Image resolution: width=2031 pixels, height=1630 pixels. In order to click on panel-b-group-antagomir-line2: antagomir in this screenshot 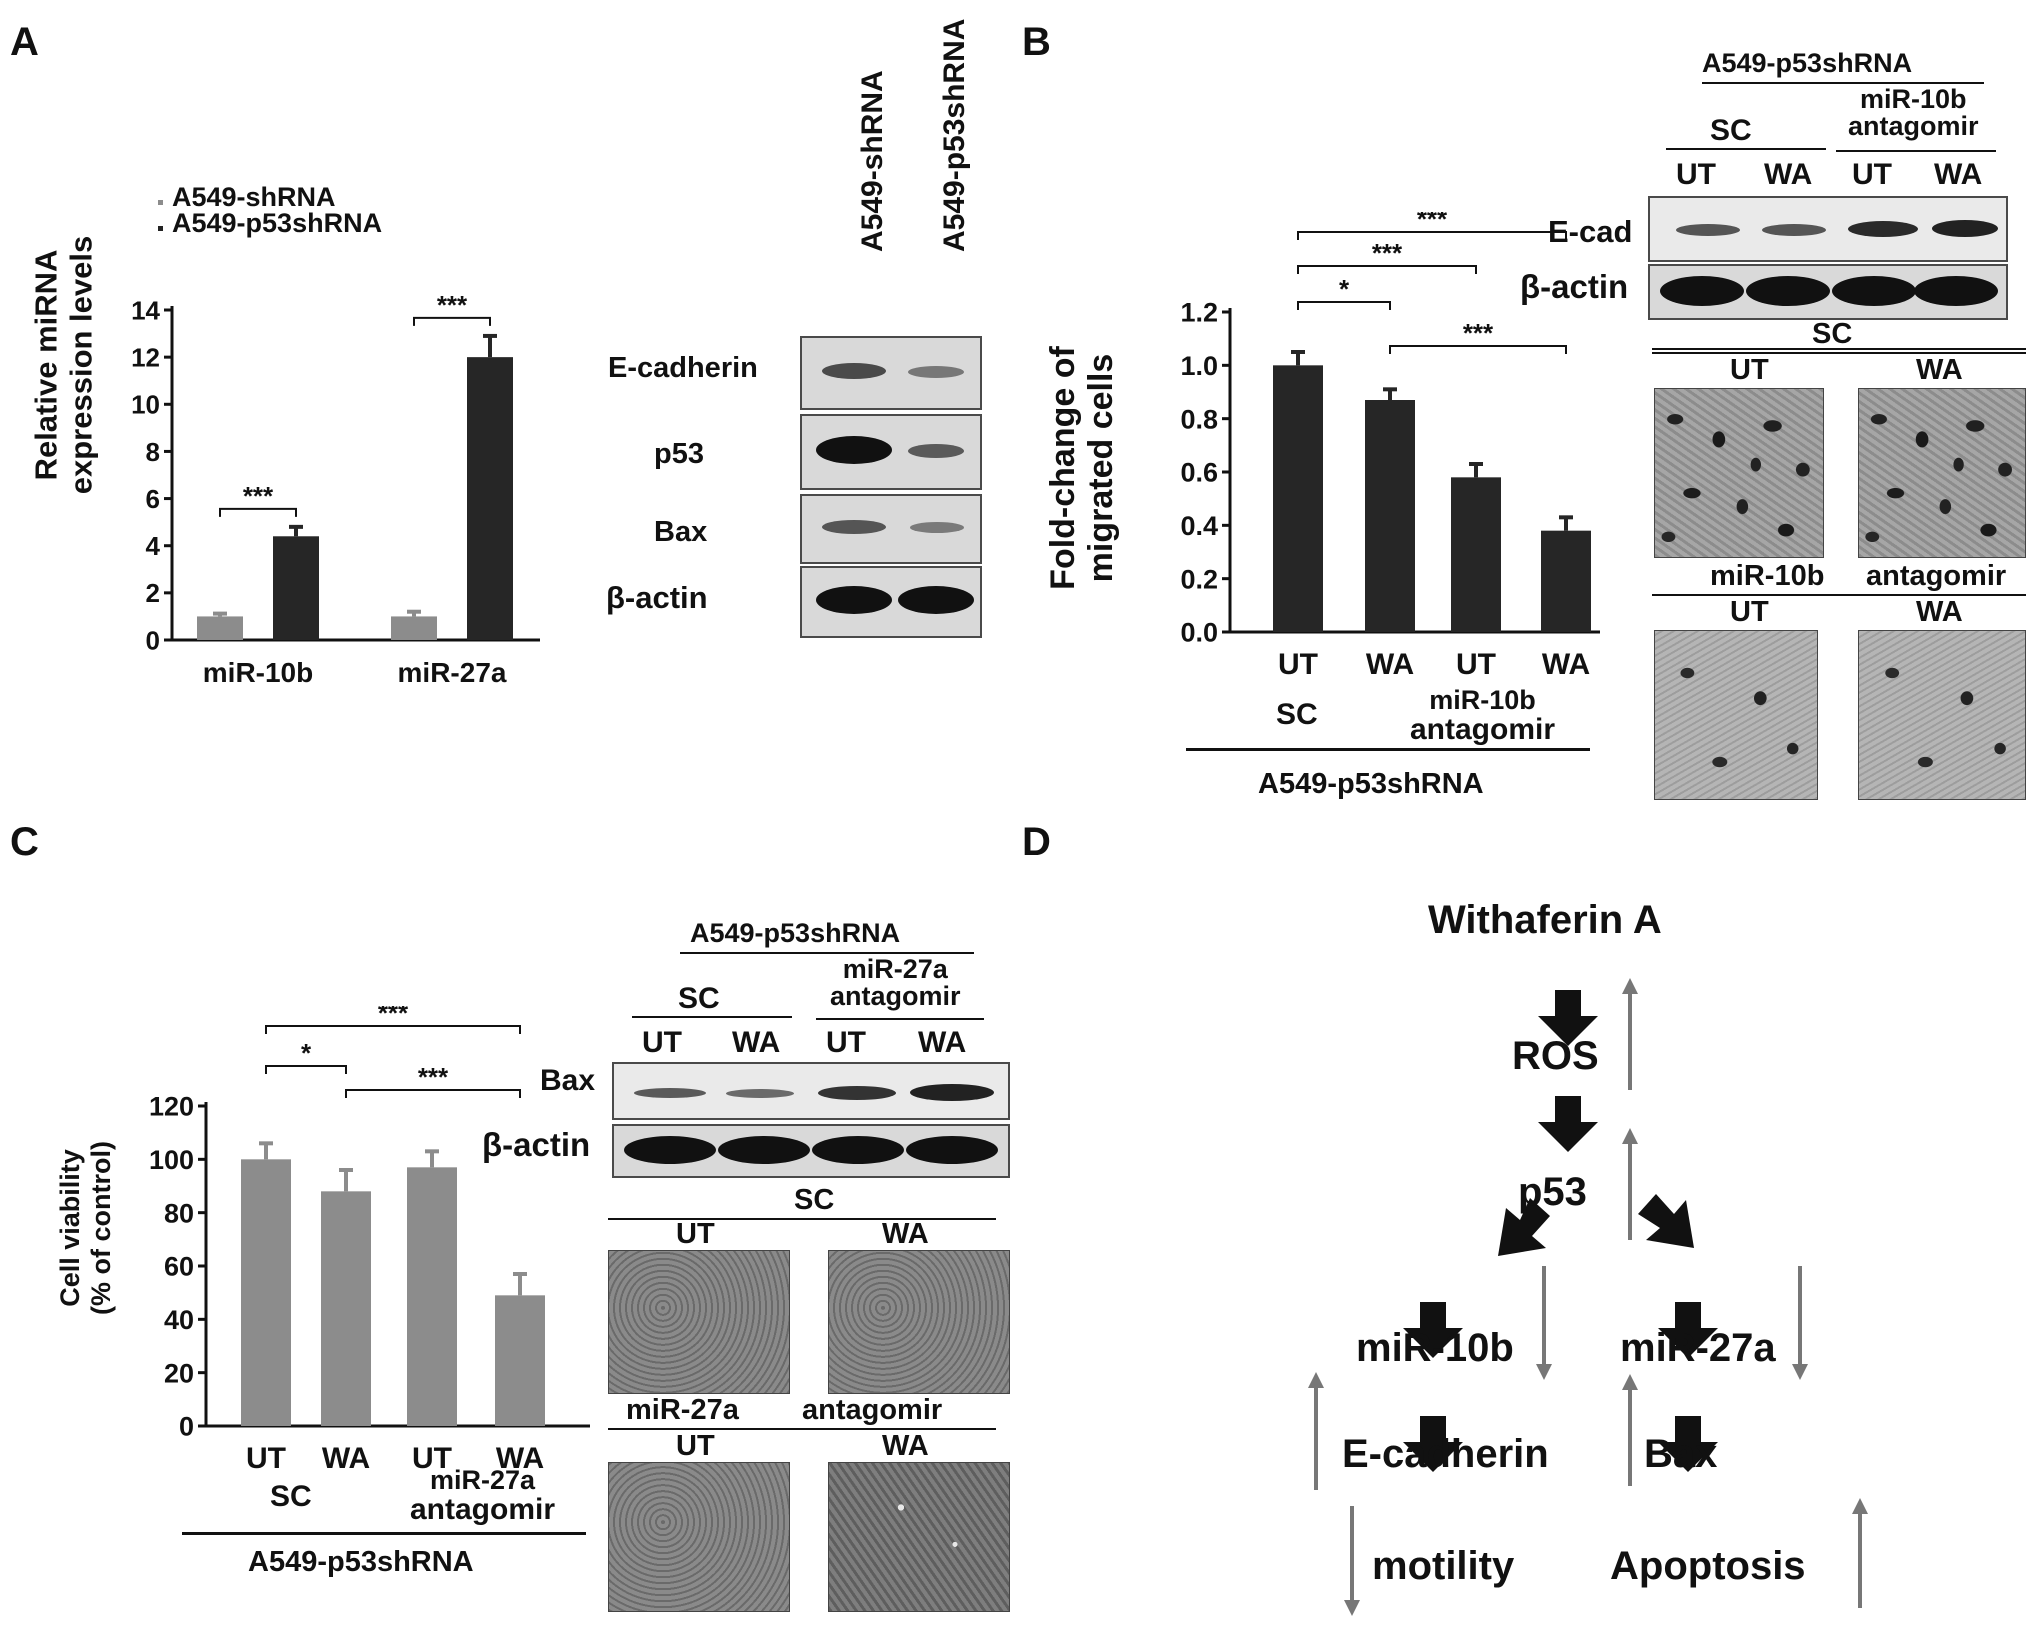, I will do `click(1483, 730)`.